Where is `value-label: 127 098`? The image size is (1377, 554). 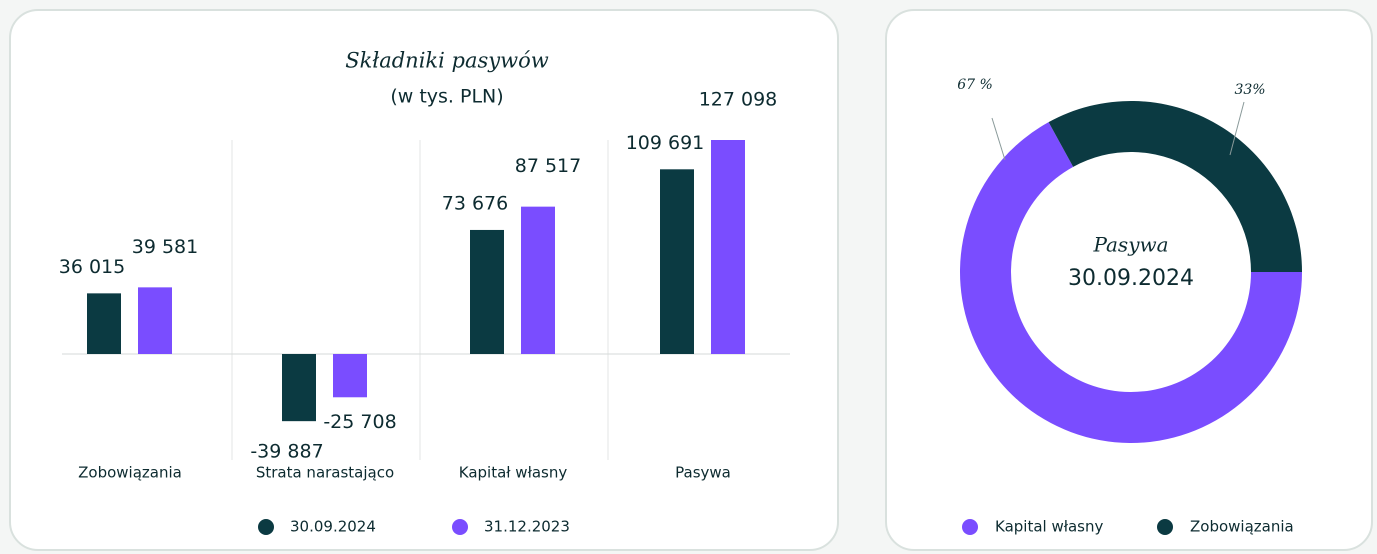 value-label: 127 098 is located at coordinates (738, 100).